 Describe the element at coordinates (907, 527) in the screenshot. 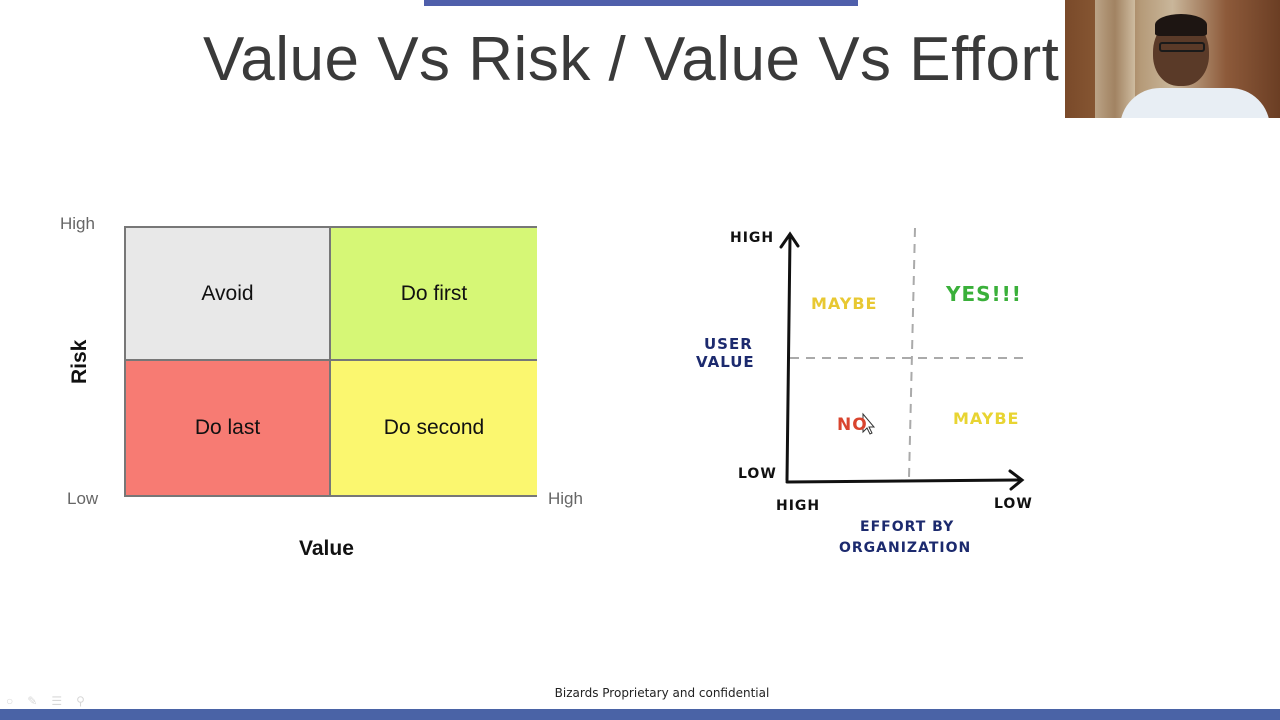

I see `effort-title-line1: EFFORT BY` at that location.